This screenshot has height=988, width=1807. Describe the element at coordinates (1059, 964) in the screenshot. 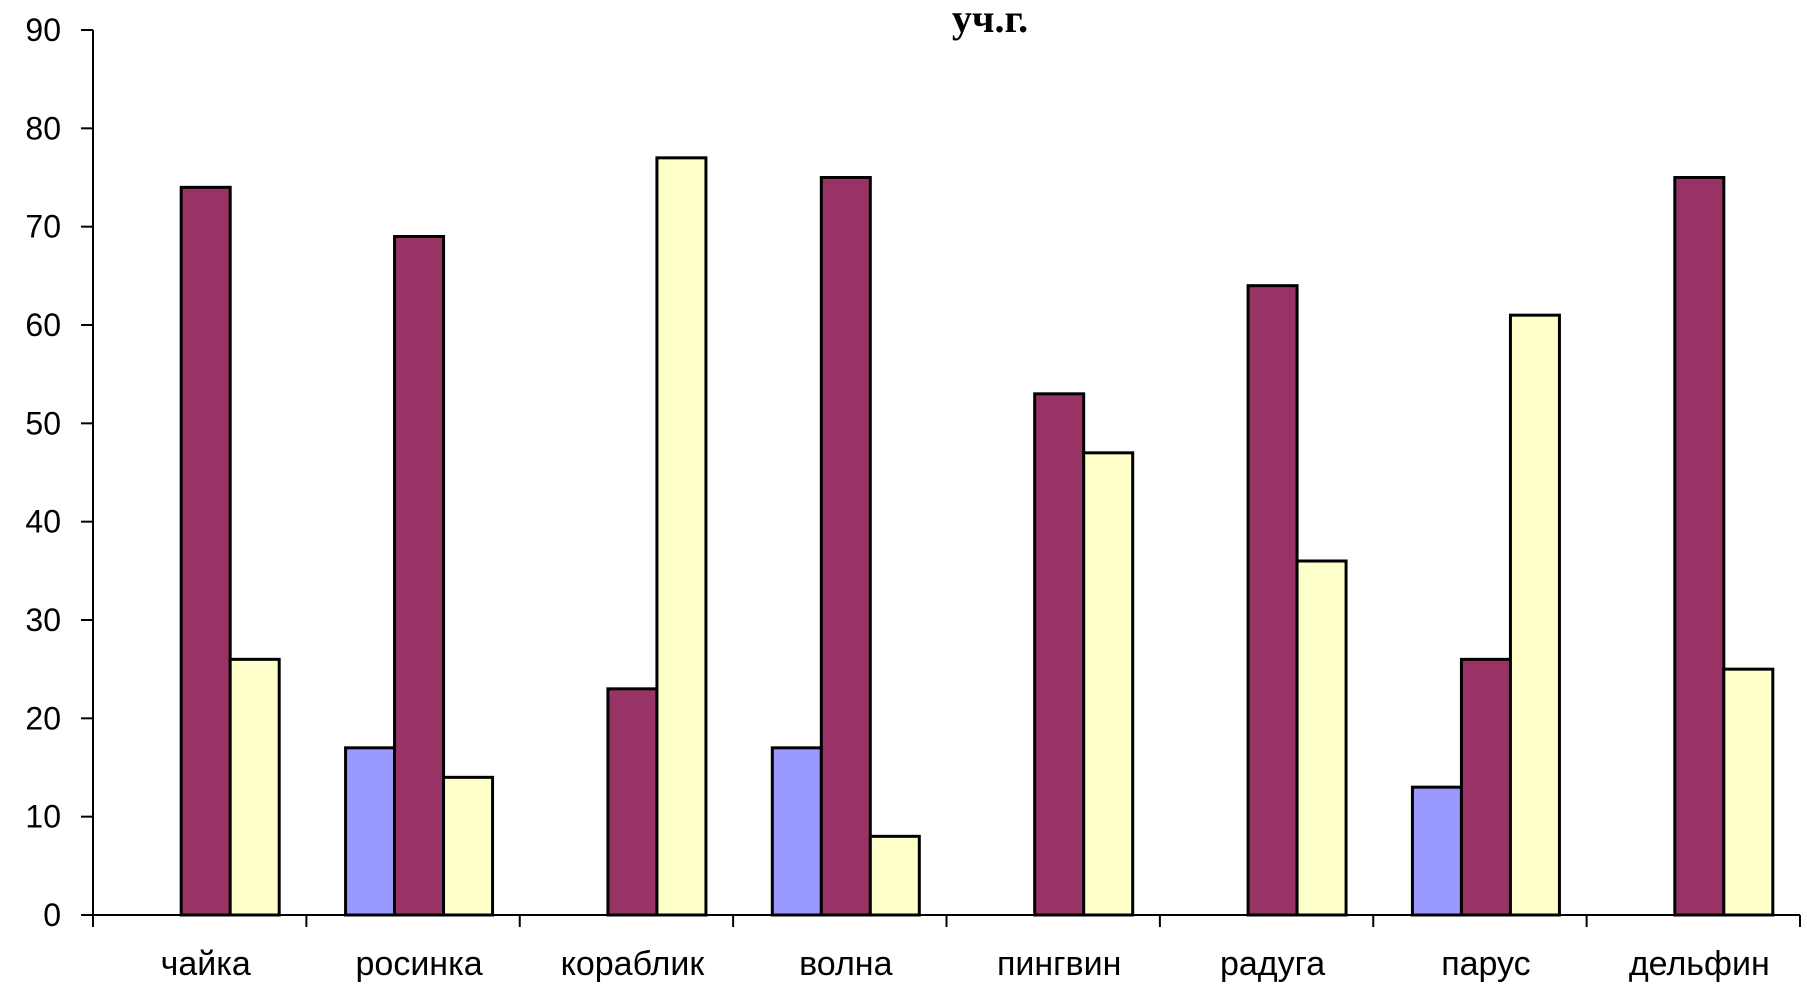

I see `x-tick-label: пингвин` at that location.